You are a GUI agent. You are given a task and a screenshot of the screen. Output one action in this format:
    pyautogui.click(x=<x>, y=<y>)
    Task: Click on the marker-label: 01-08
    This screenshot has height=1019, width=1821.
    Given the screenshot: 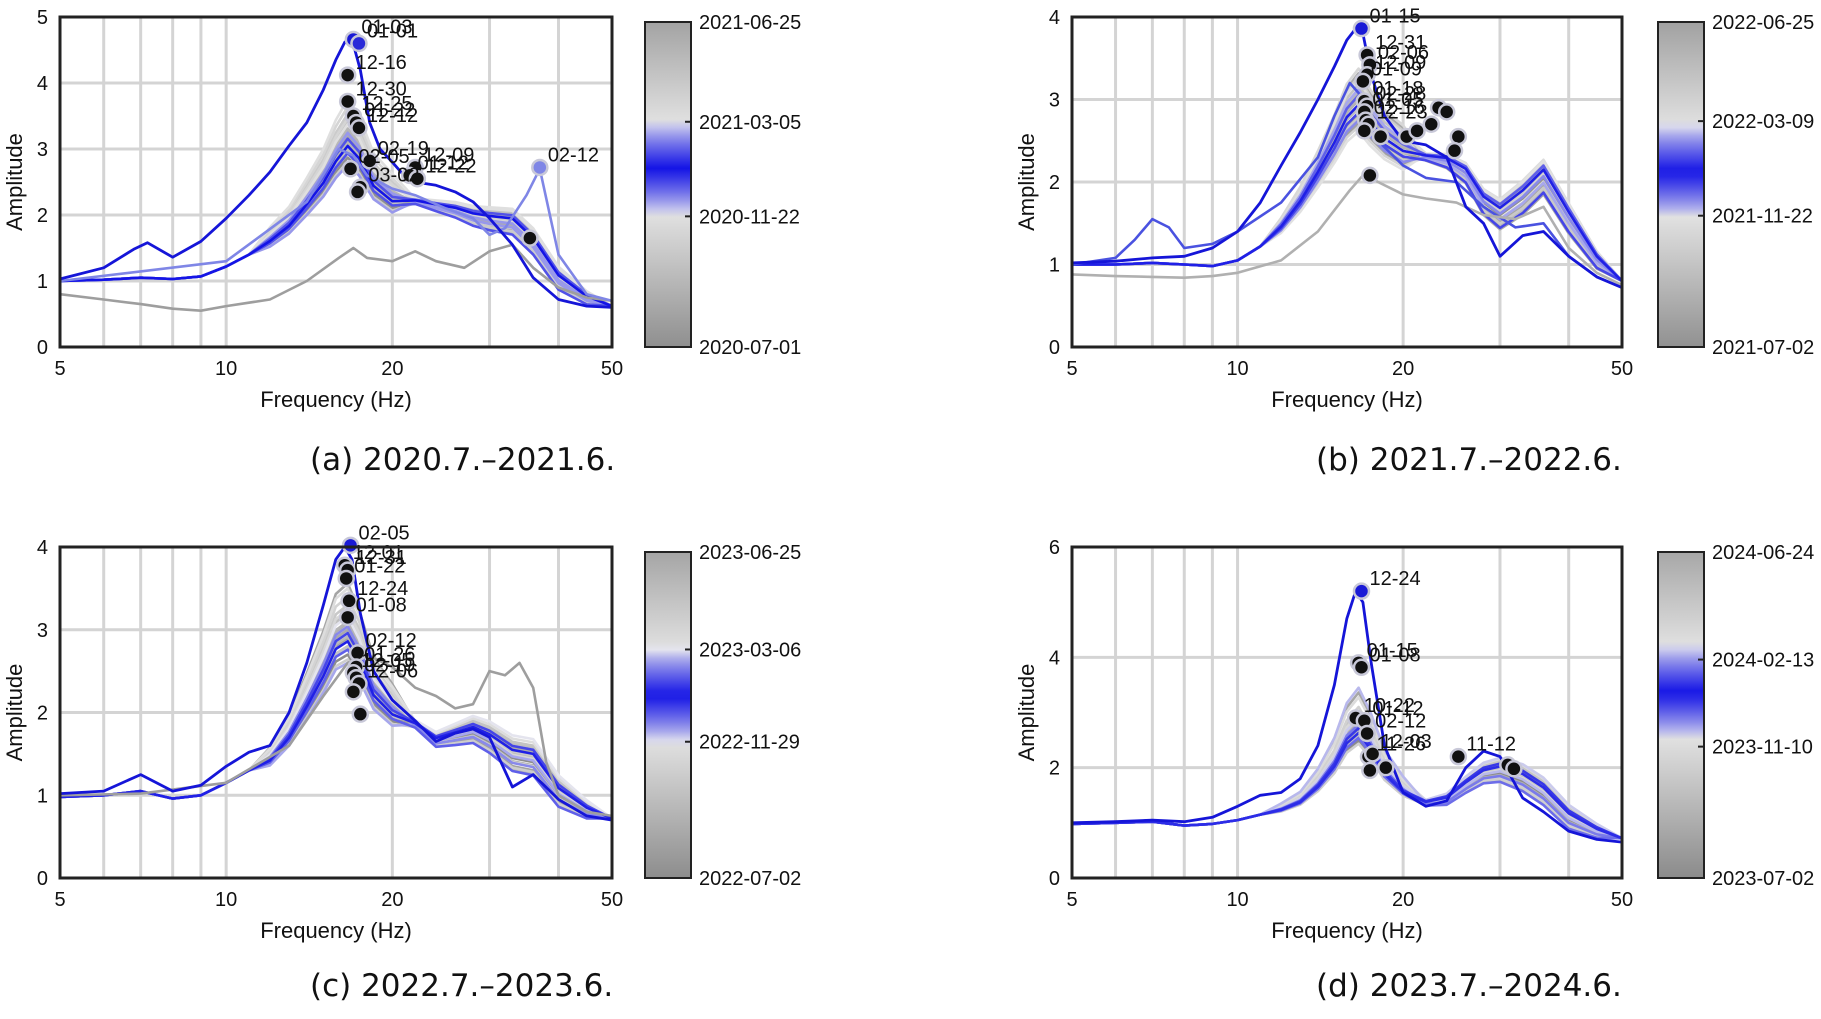 What is the action you would take?
    pyautogui.click(x=1394, y=655)
    